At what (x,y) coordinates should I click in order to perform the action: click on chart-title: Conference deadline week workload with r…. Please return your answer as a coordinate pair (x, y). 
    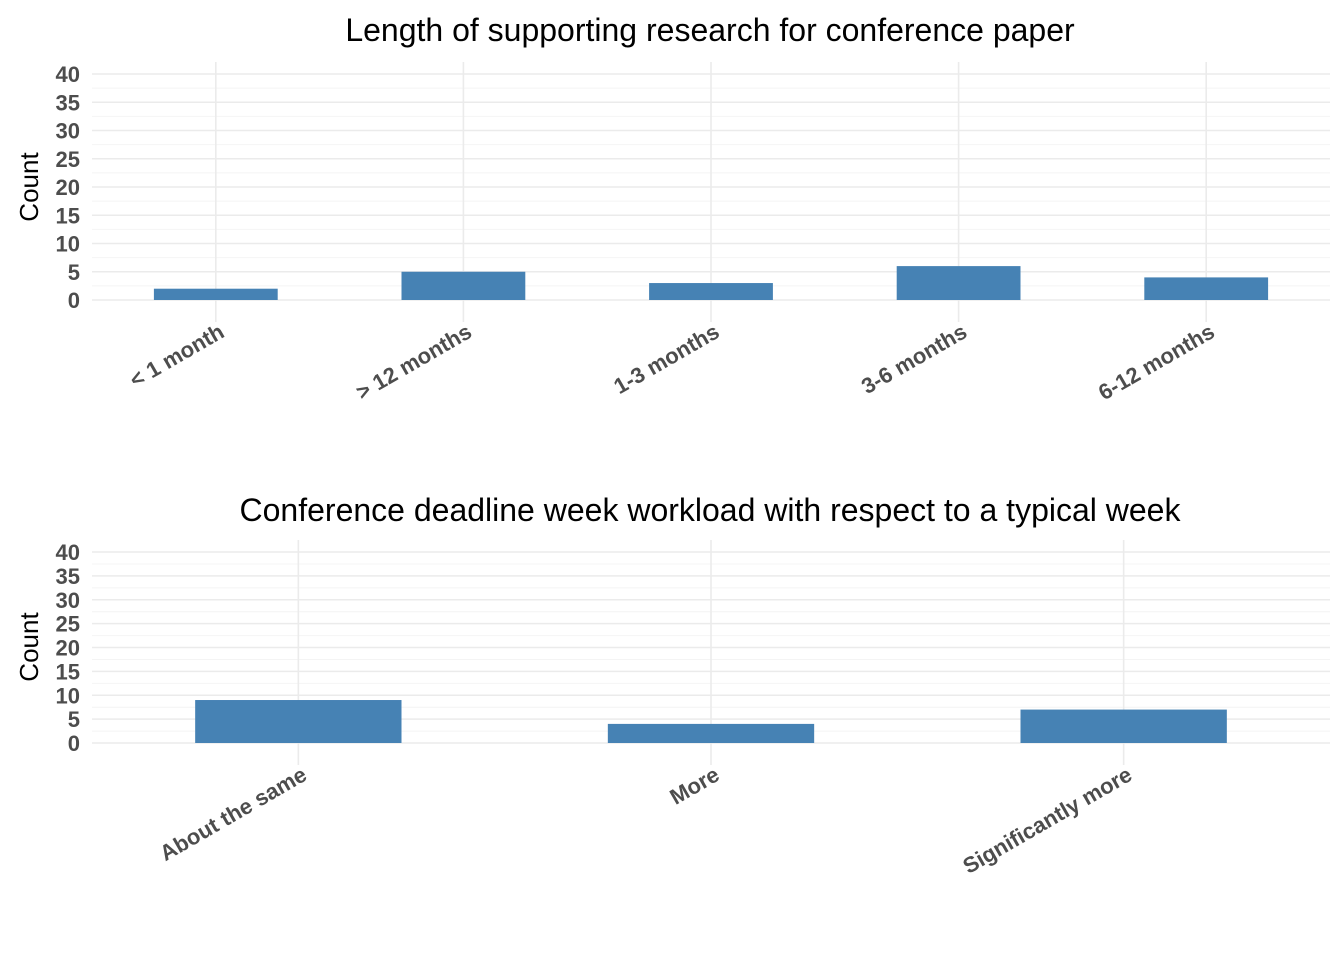
    Looking at the image, I should click on (711, 510).